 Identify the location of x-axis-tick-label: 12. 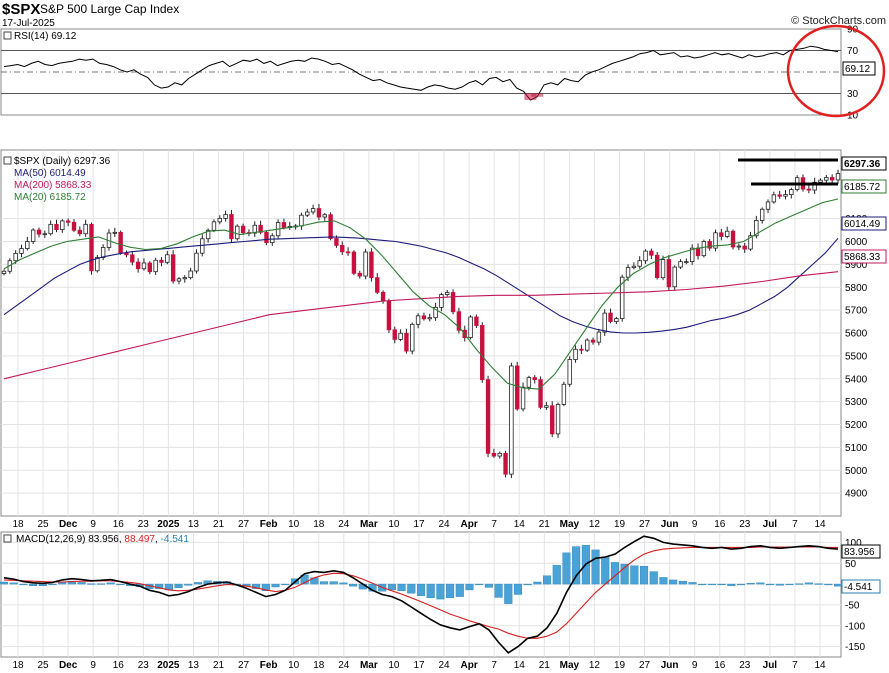
(595, 524).